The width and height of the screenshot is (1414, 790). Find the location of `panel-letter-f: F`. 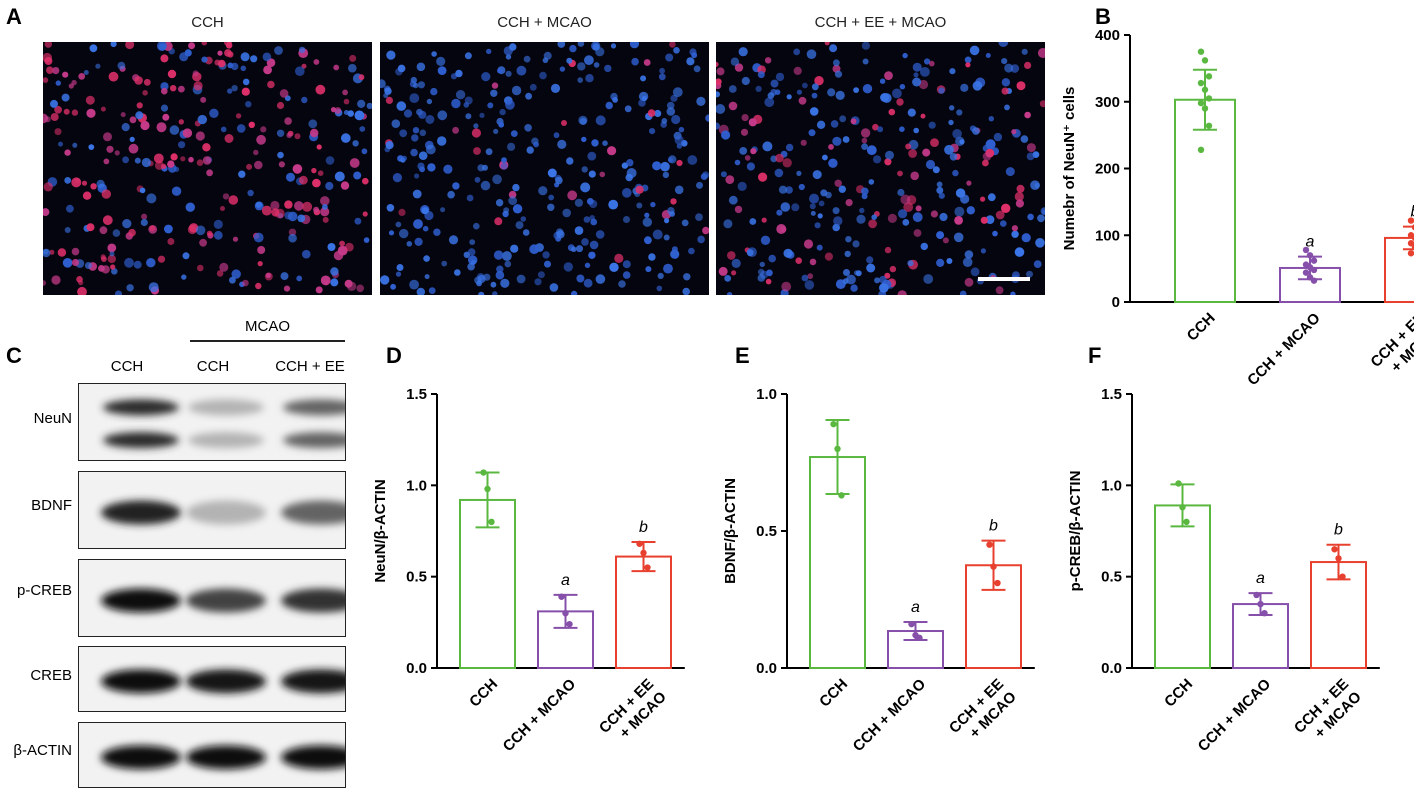

panel-letter-f: F is located at coordinates (1095, 355).